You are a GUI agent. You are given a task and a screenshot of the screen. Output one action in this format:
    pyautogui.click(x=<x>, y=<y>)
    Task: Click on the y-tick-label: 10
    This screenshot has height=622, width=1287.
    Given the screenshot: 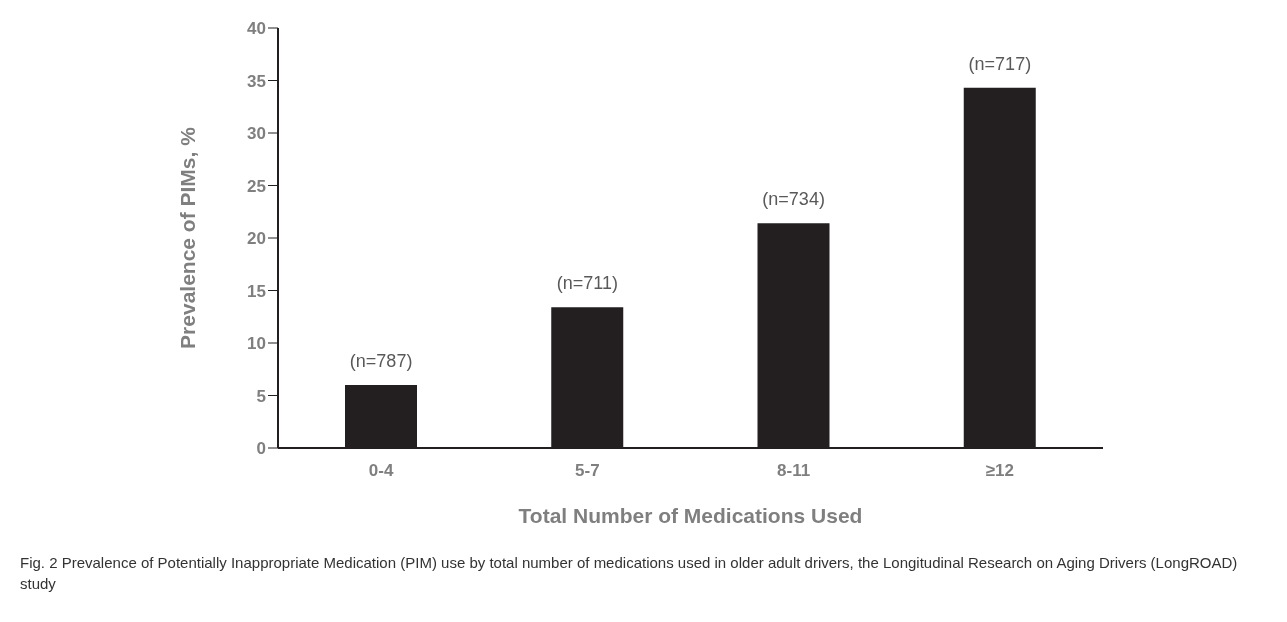 What is the action you would take?
    pyautogui.click(x=256, y=344)
    